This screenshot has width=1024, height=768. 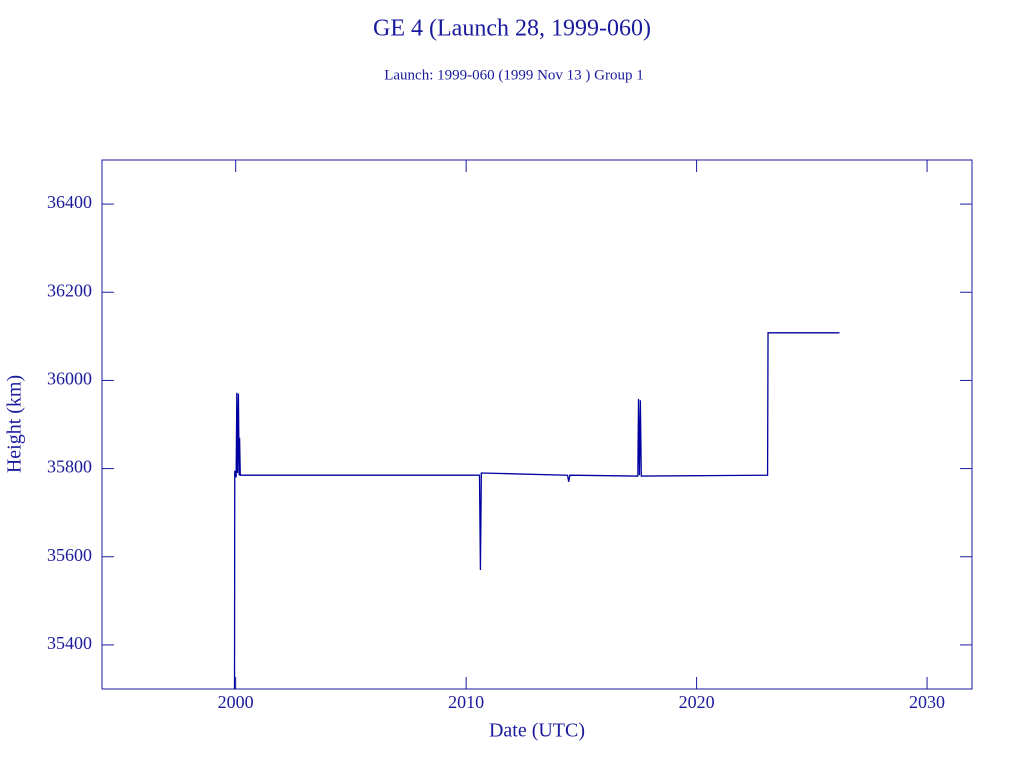 I want to click on y-tick-label: 35600, so click(x=69, y=555).